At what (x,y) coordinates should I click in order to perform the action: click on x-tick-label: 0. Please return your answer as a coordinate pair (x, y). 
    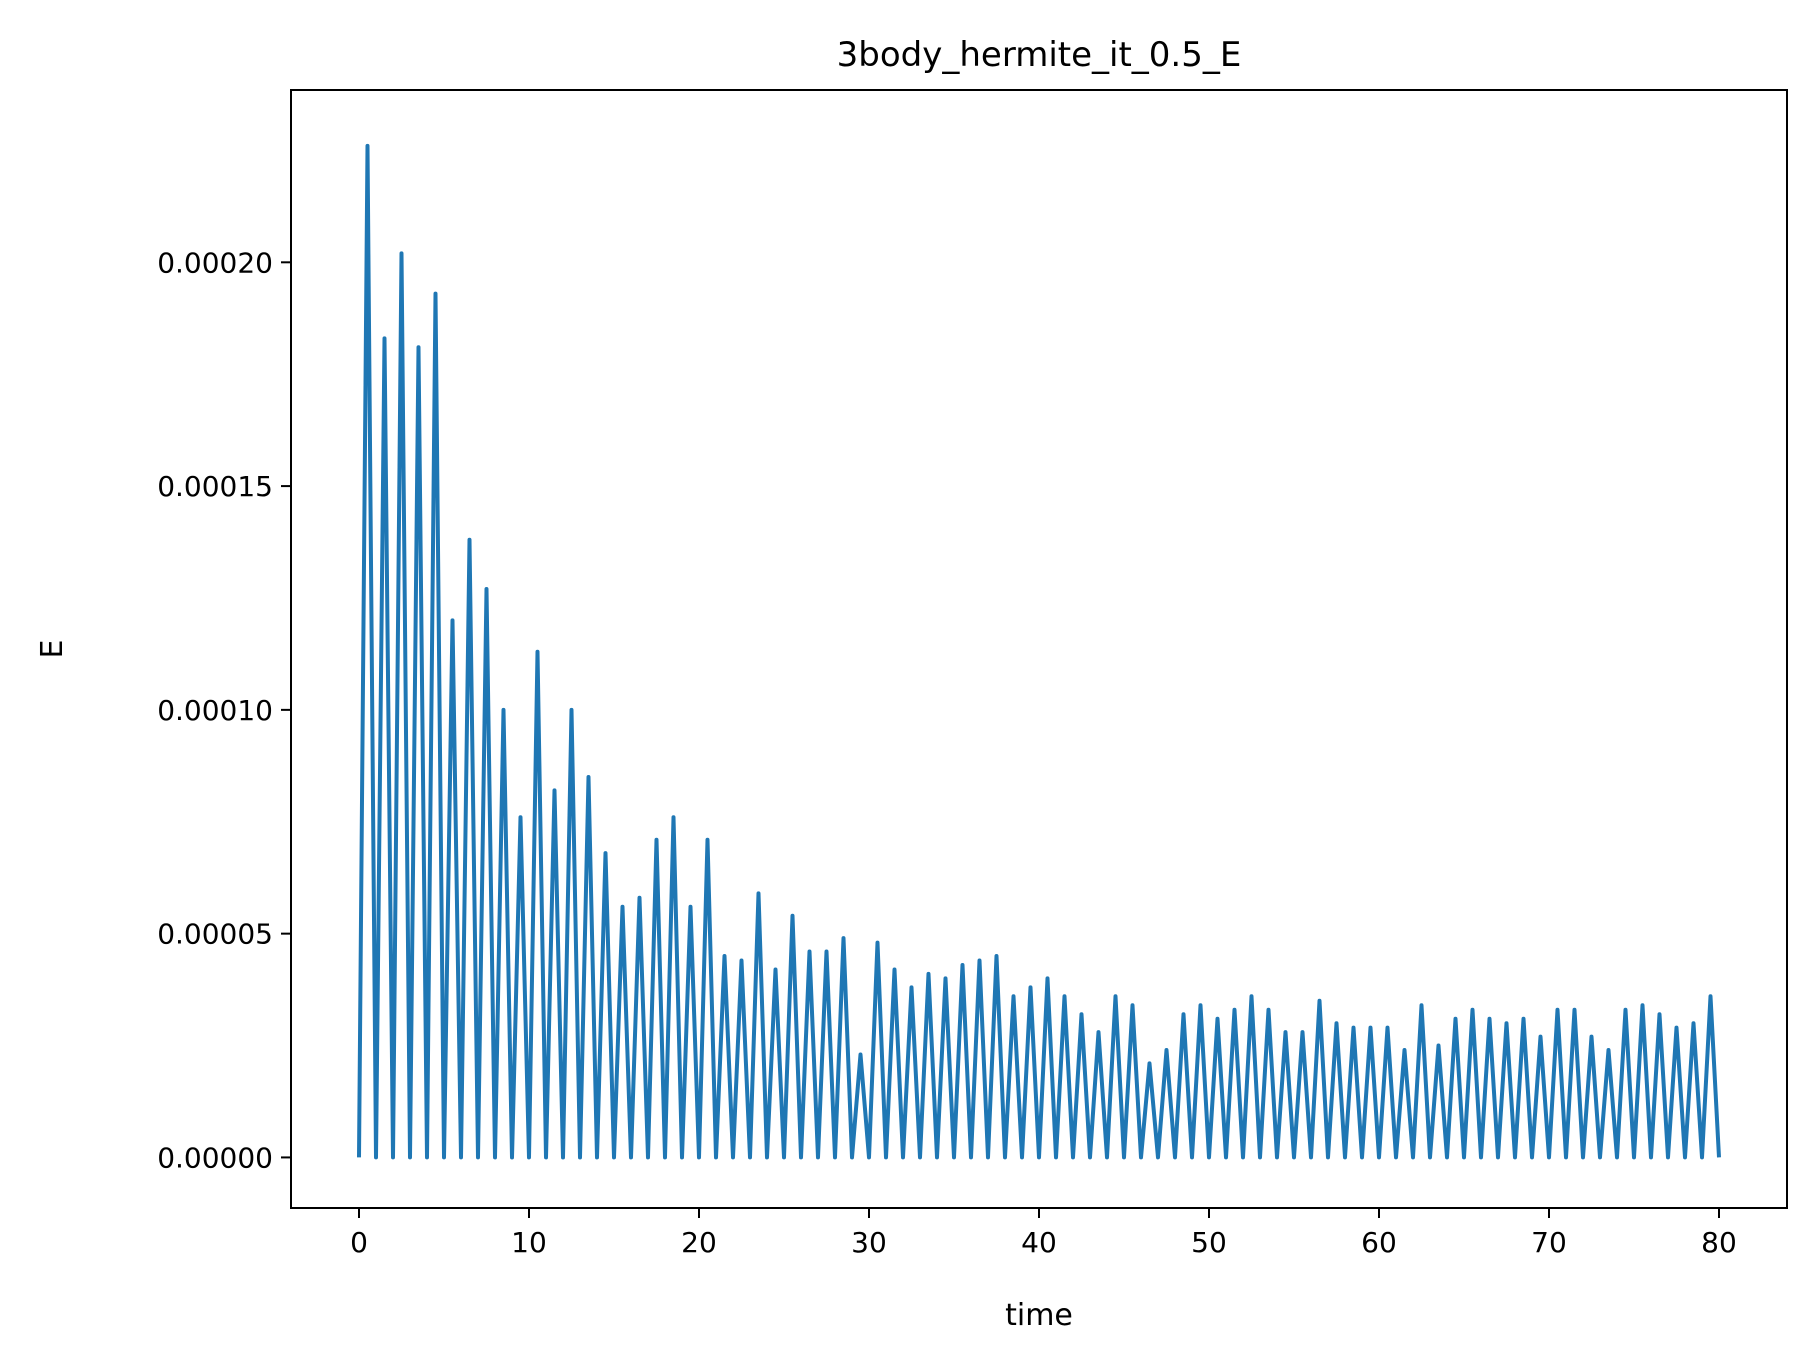
    Looking at the image, I should click on (359, 1242).